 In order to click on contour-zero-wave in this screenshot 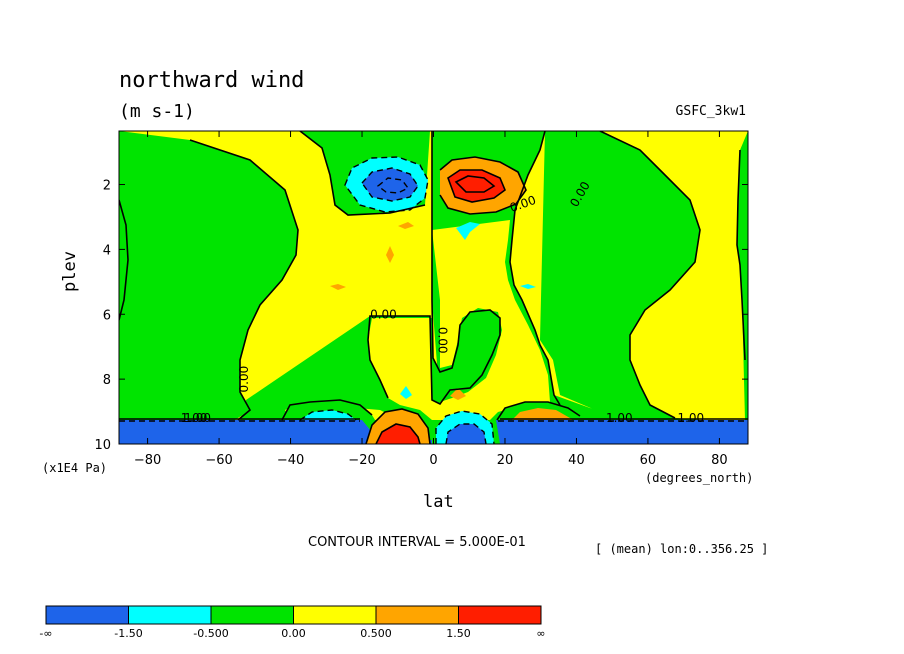, I will do `click(327, 410)`.